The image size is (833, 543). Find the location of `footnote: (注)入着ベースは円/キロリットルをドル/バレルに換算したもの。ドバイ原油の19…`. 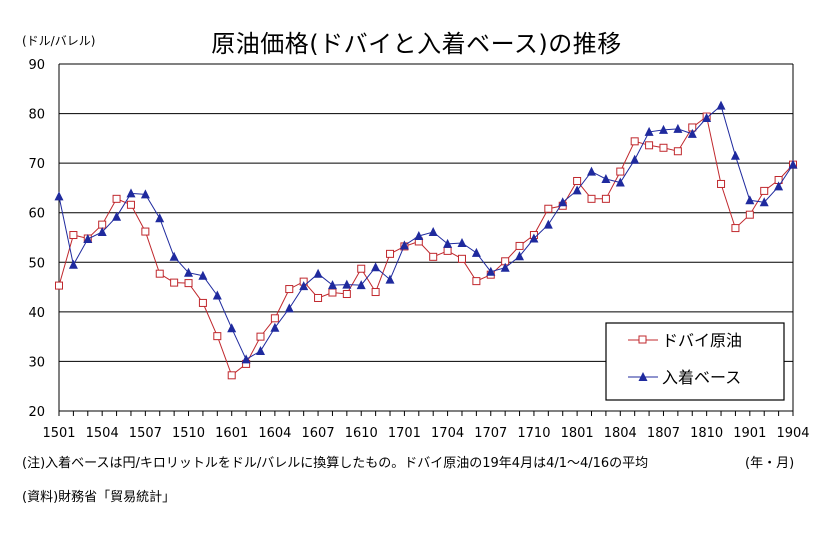

footnote: (注)入着ベースは円/キロリットルをドル/バレルに換算したもの。ドバイ原油の19… is located at coordinates (335, 463).